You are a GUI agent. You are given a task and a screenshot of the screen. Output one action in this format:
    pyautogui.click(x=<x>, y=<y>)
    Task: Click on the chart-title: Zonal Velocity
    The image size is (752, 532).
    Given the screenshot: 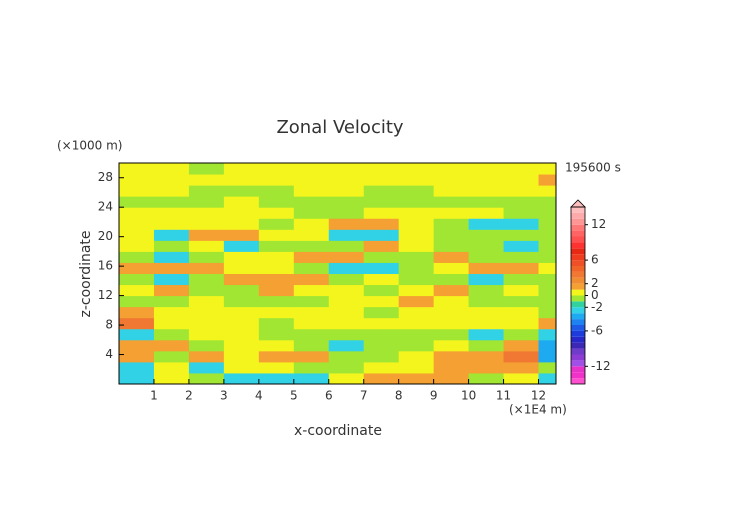 What is the action you would take?
    pyautogui.click(x=339, y=127)
    